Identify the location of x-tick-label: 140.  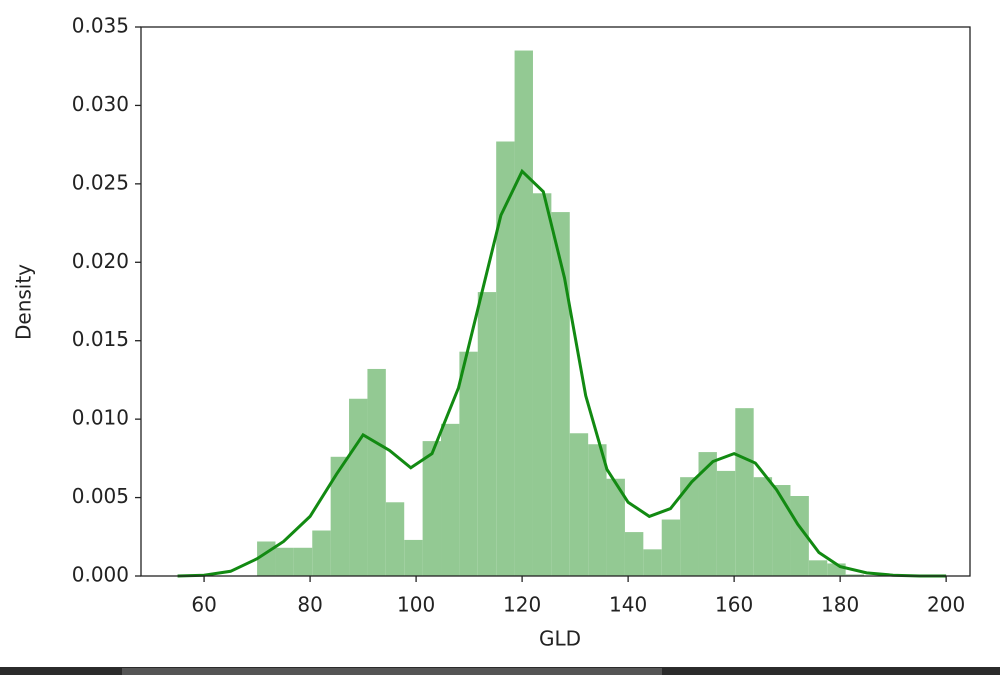
(628, 605).